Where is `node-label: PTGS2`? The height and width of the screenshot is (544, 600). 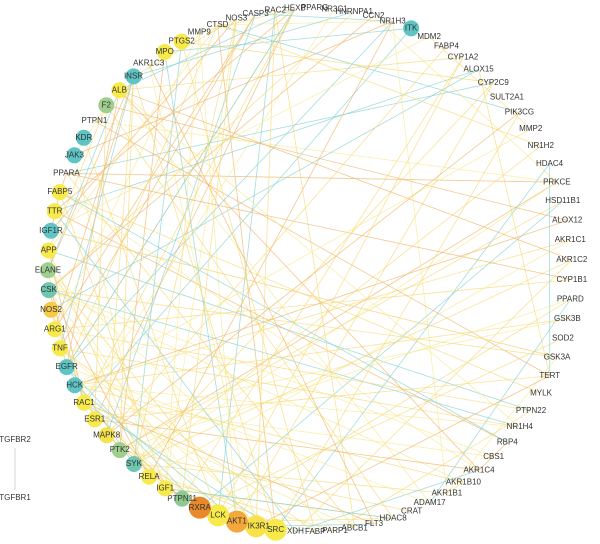
node-label: PTGS2 is located at coordinates (182, 41).